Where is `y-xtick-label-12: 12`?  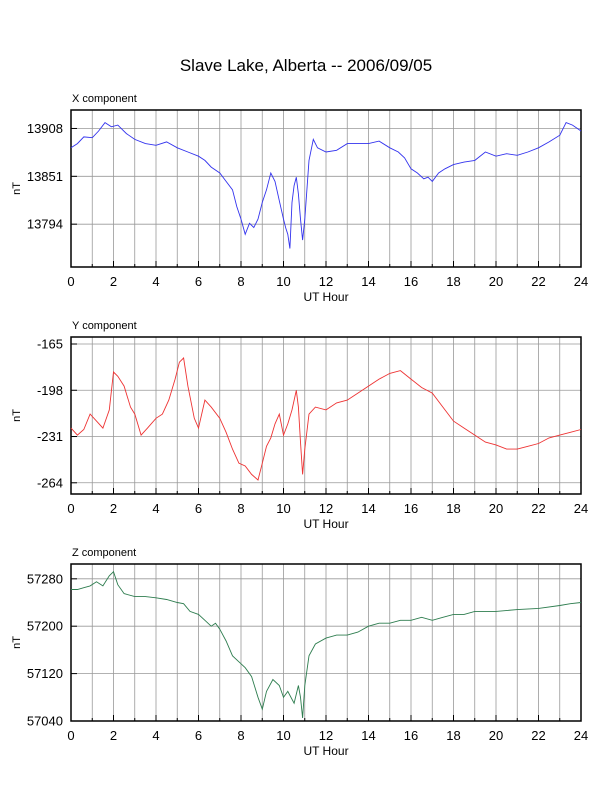
y-xtick-label-12: 12 is located at coordinates (326, 508).